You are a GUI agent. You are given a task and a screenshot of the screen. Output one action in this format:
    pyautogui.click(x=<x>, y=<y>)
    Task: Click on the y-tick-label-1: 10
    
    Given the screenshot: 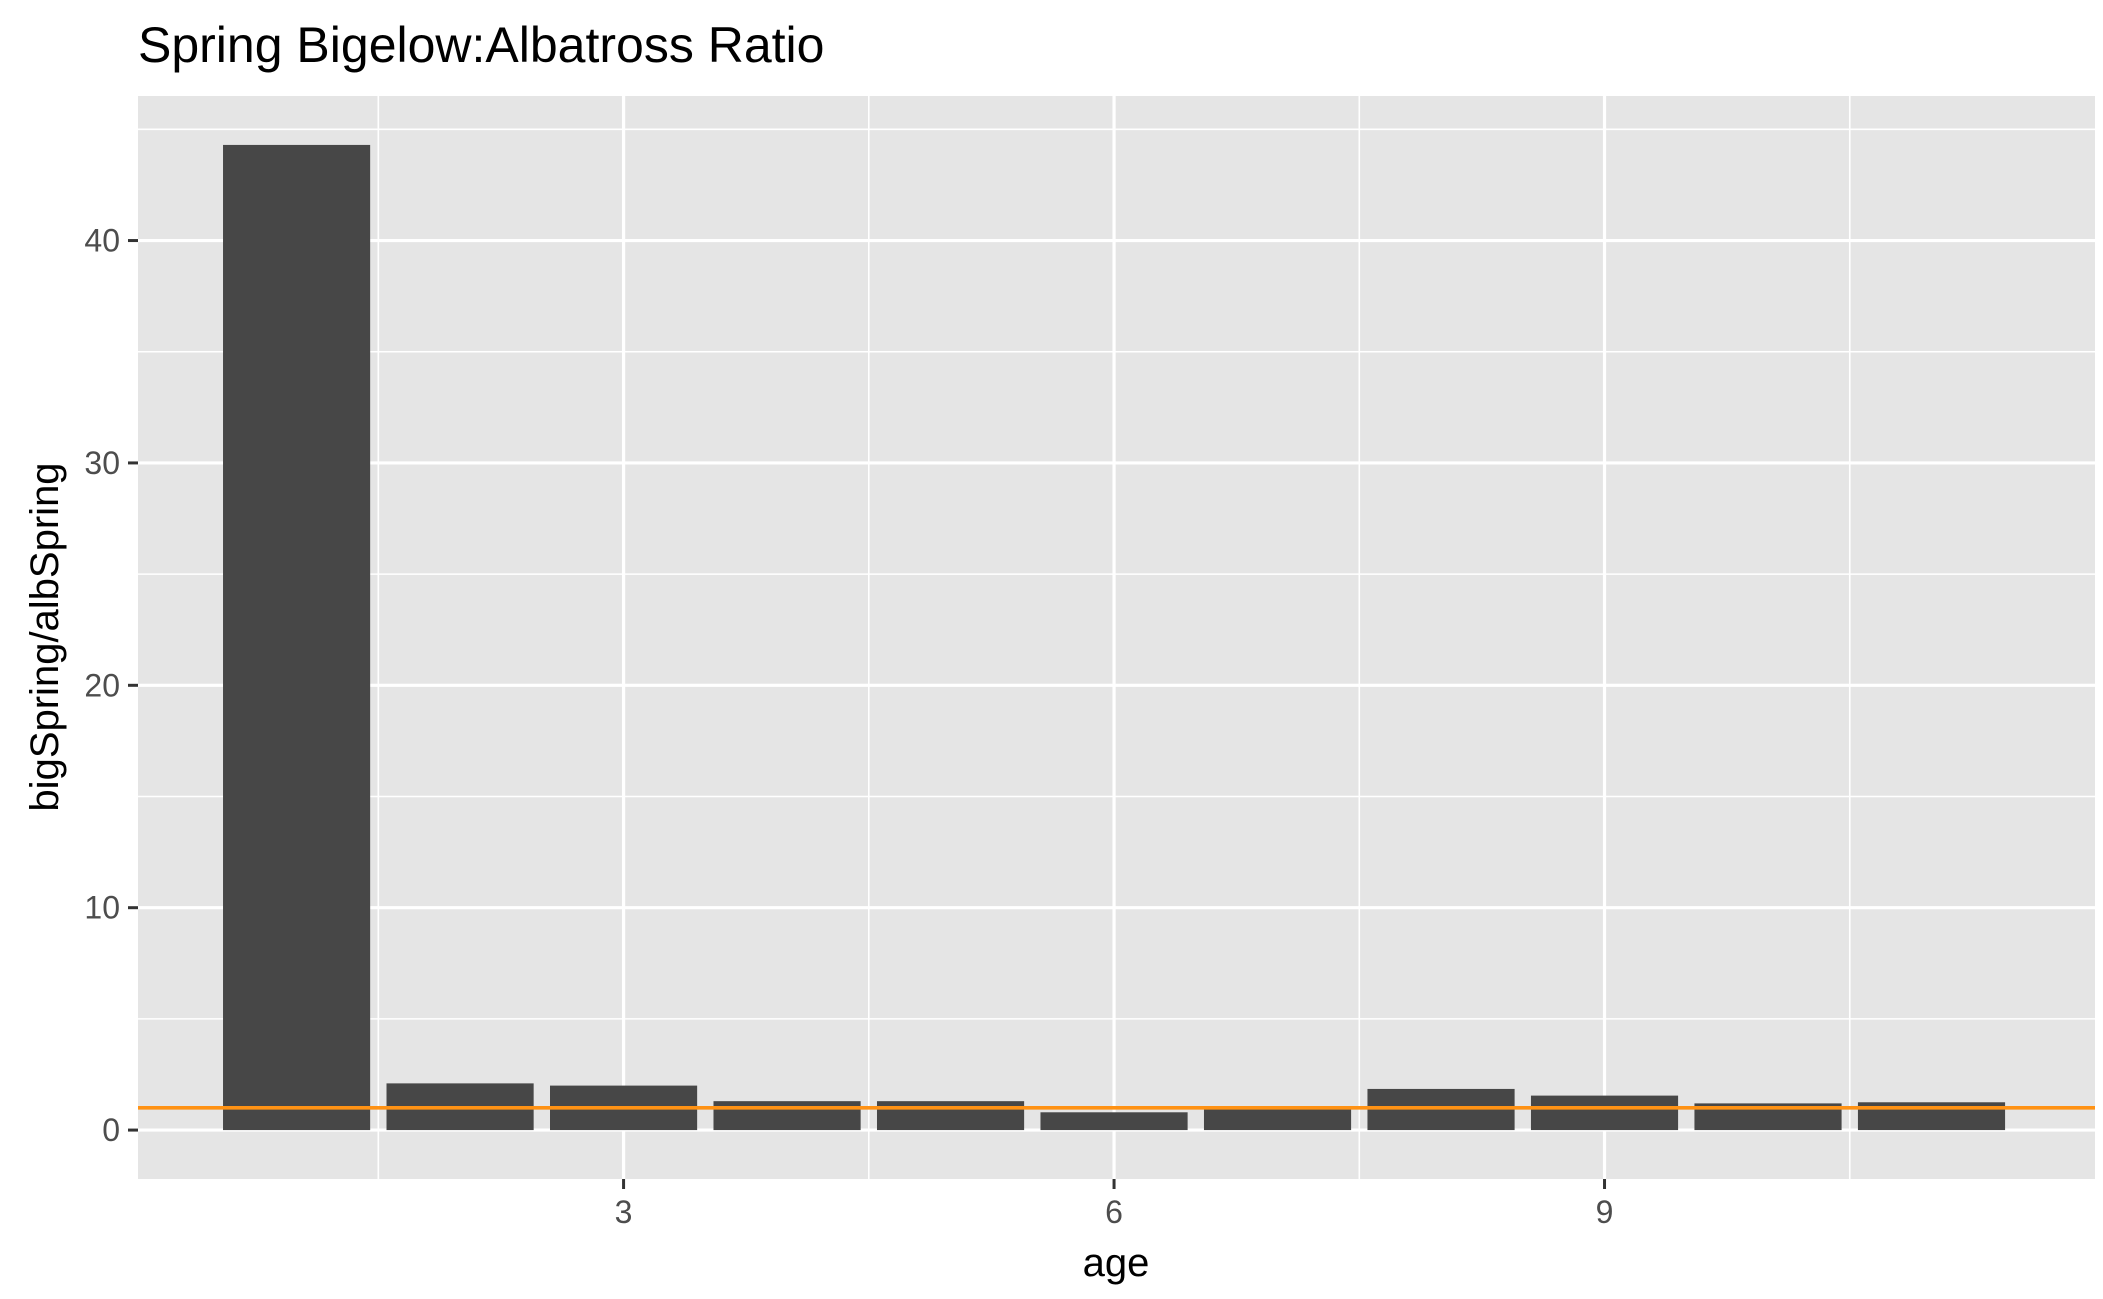 What is the action you would take?
    pyautogui.click(x=102, y=908)
    